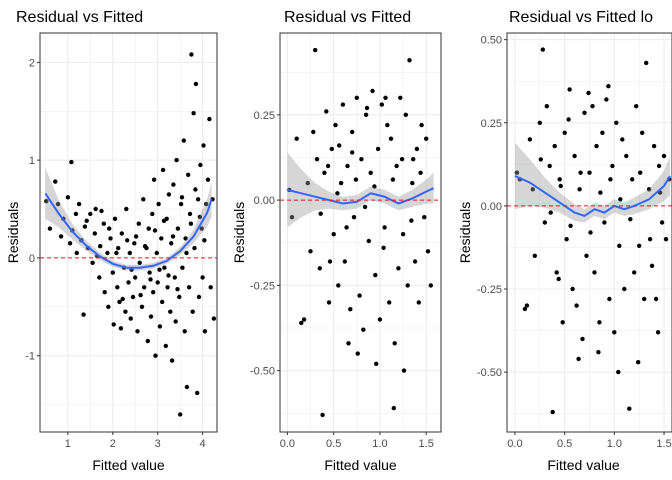 Image resolution: width=672 pixels, height=480 pixels. What do you see at coordinates (361, 196) in the screenshot?
I see `smooth-line` at bounding box center [361, 196].